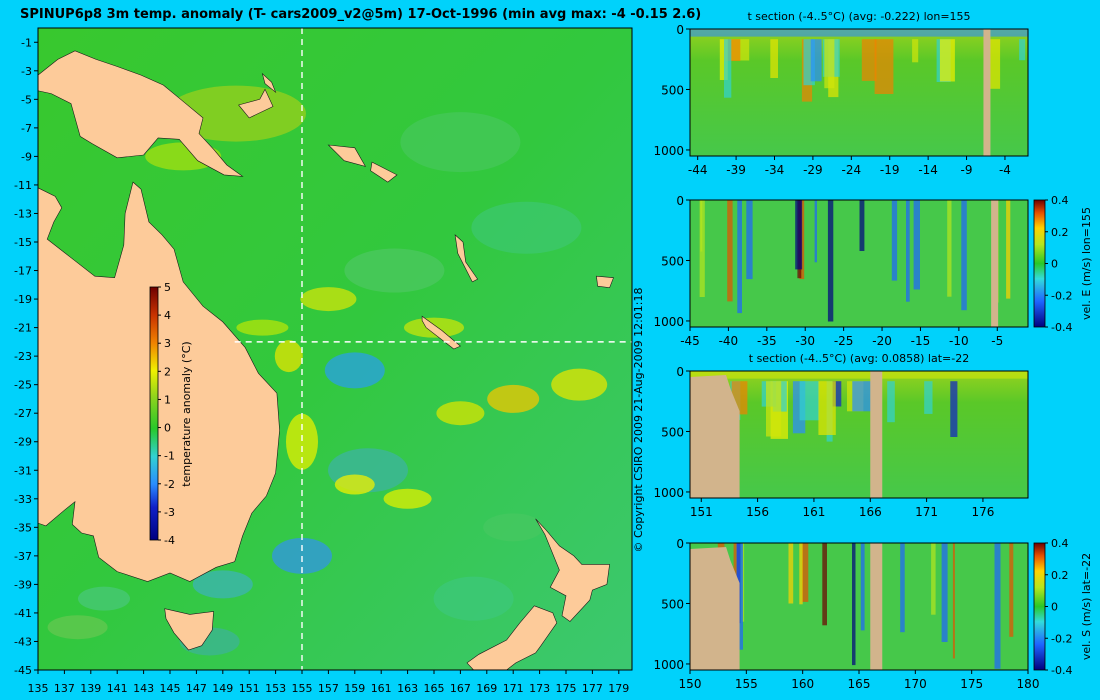 The width and height of the screenshot is (1100, 700). What do you see at coordinates (249, 688) in the screenshot?
I see `lon-tick-label: 151` at bounding box center [249, 688].